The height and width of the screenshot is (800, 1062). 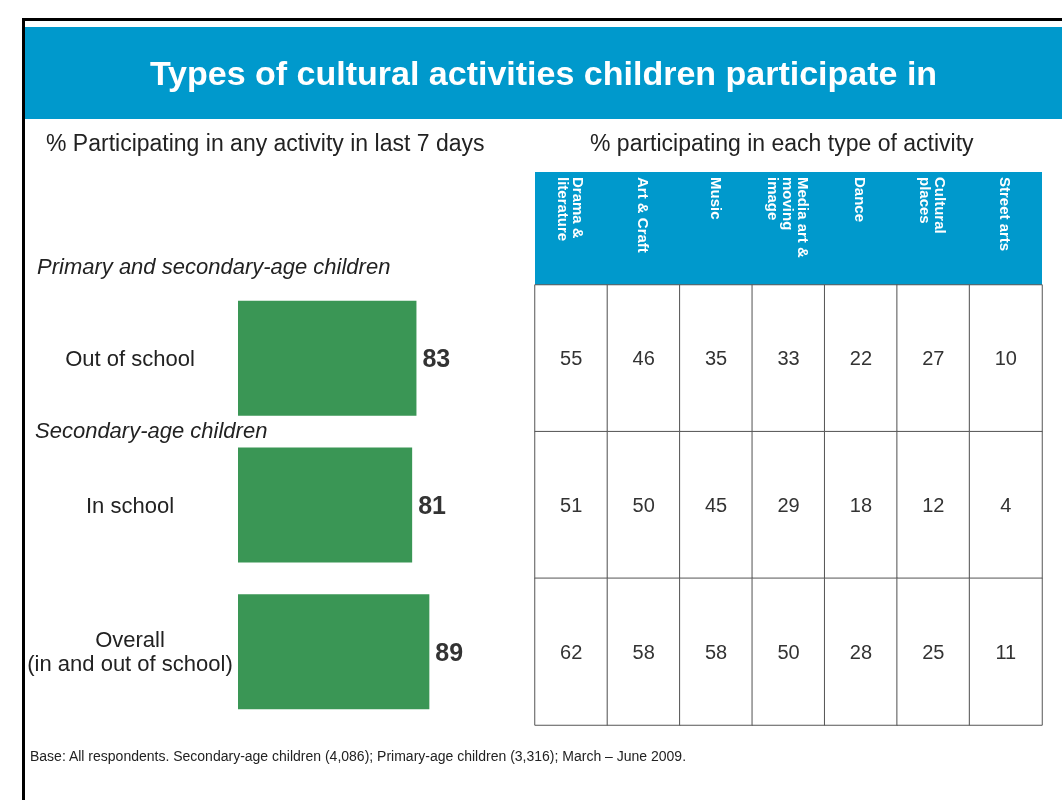 I want to click on chart-subtitle: % Participating in any activity in last 7 days, so click(x=265, y=143).